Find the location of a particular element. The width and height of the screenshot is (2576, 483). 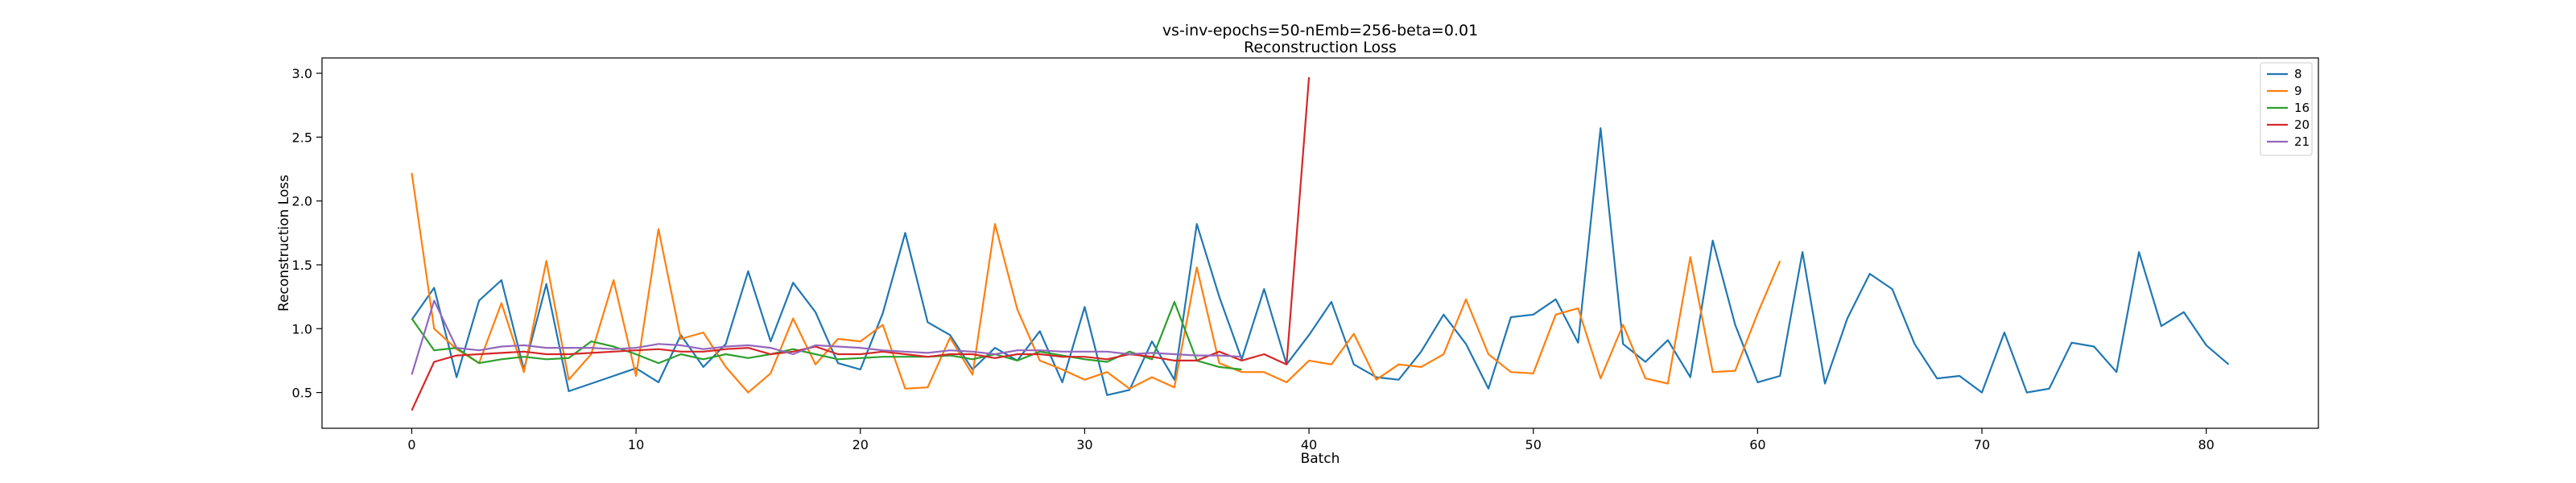

y-tick-label: 1.0 is located at coordinates (302, 328).